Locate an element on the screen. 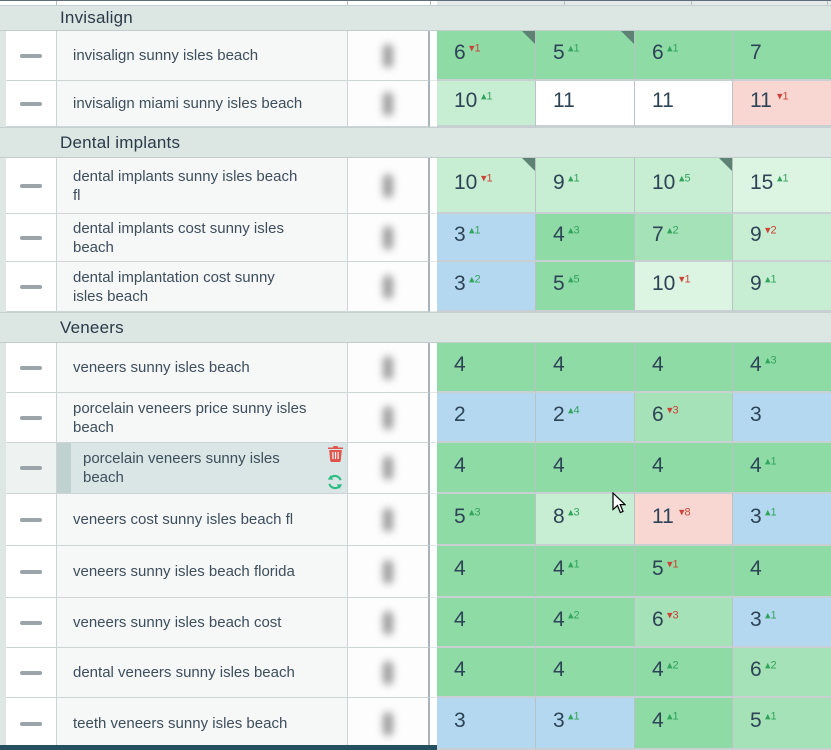 This screenshot has width=831, height=750. rank-cell: 11 ▾8 is located at coordinates (684, 520).